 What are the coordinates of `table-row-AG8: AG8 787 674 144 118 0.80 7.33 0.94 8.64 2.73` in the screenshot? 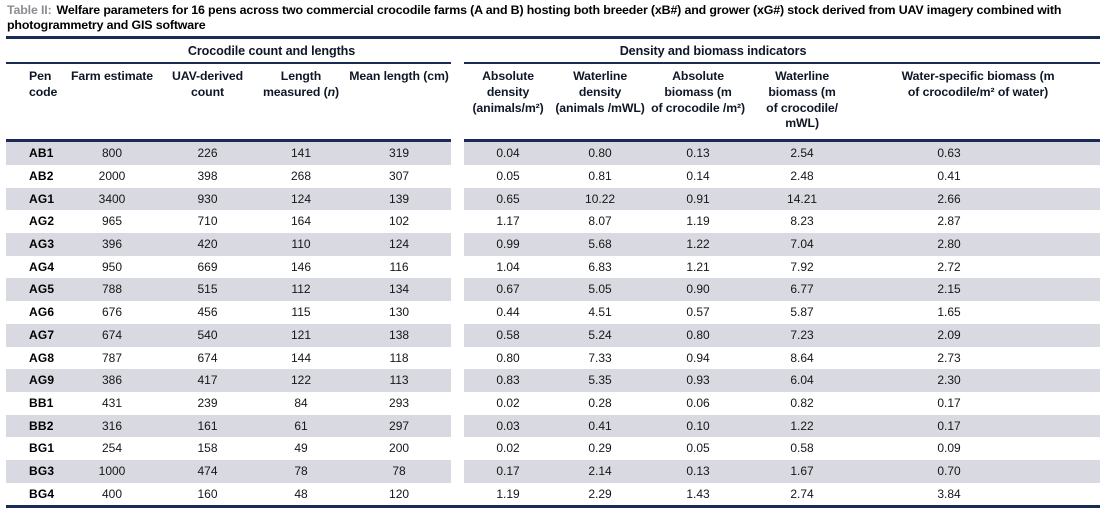 It's located at (553, 358).